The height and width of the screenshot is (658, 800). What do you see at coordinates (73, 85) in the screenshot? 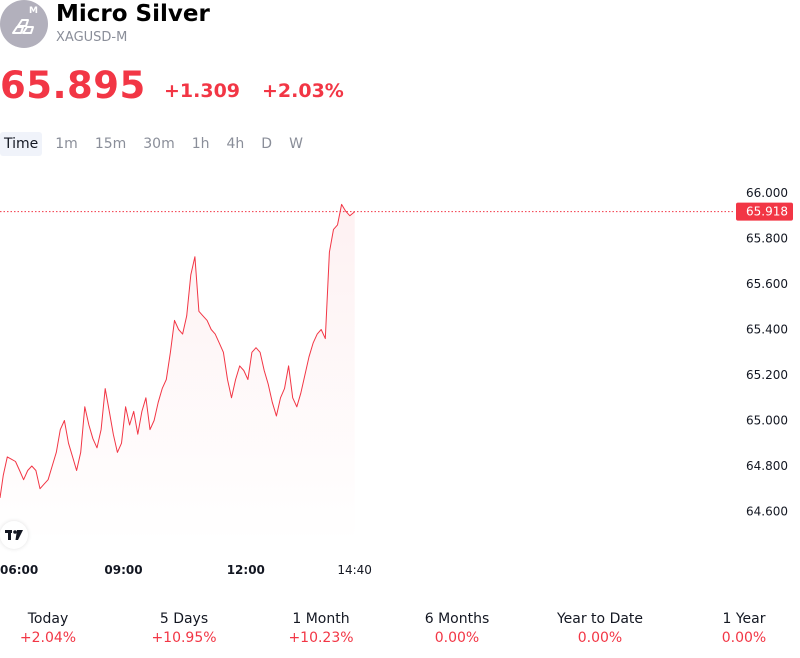
I see `last-price: 65.895` at bounding box center [73, 85].